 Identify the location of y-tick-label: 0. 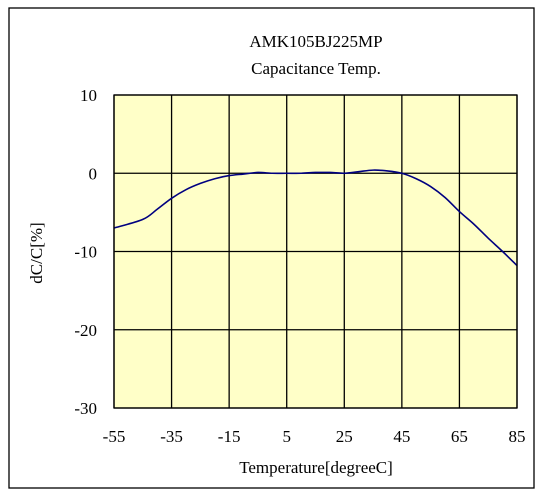
(93, 173).